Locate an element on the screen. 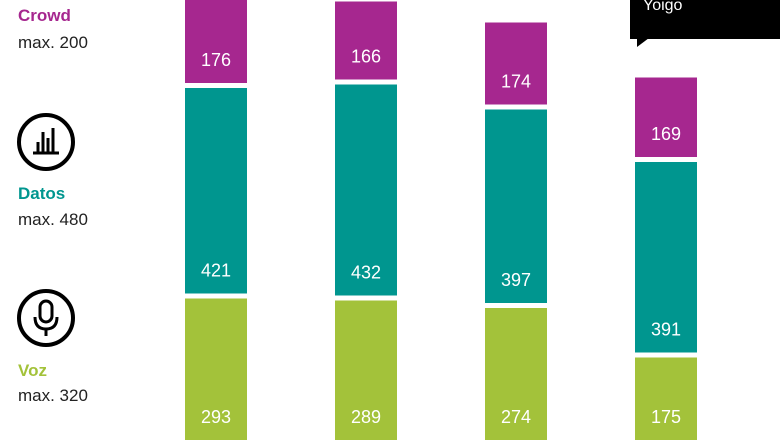 This screenshot has width=780, height=440. bar-chart-icon is located at coordinates (46, 142).